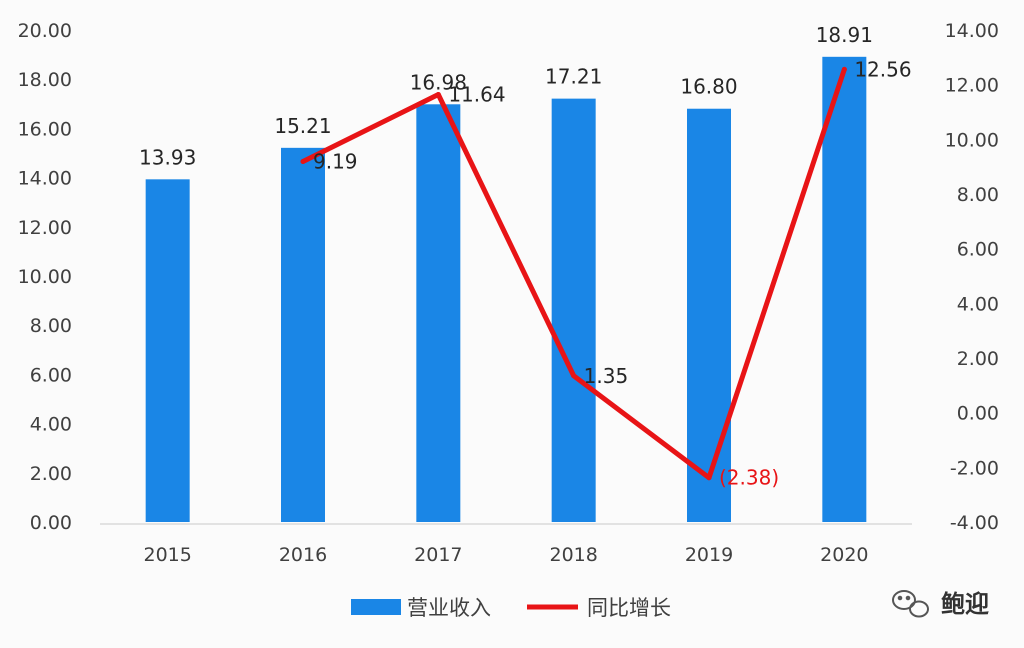 This screenshot has width=1024, height=648. I want to click on bar-data-label: 16.80, so click(708, 87).